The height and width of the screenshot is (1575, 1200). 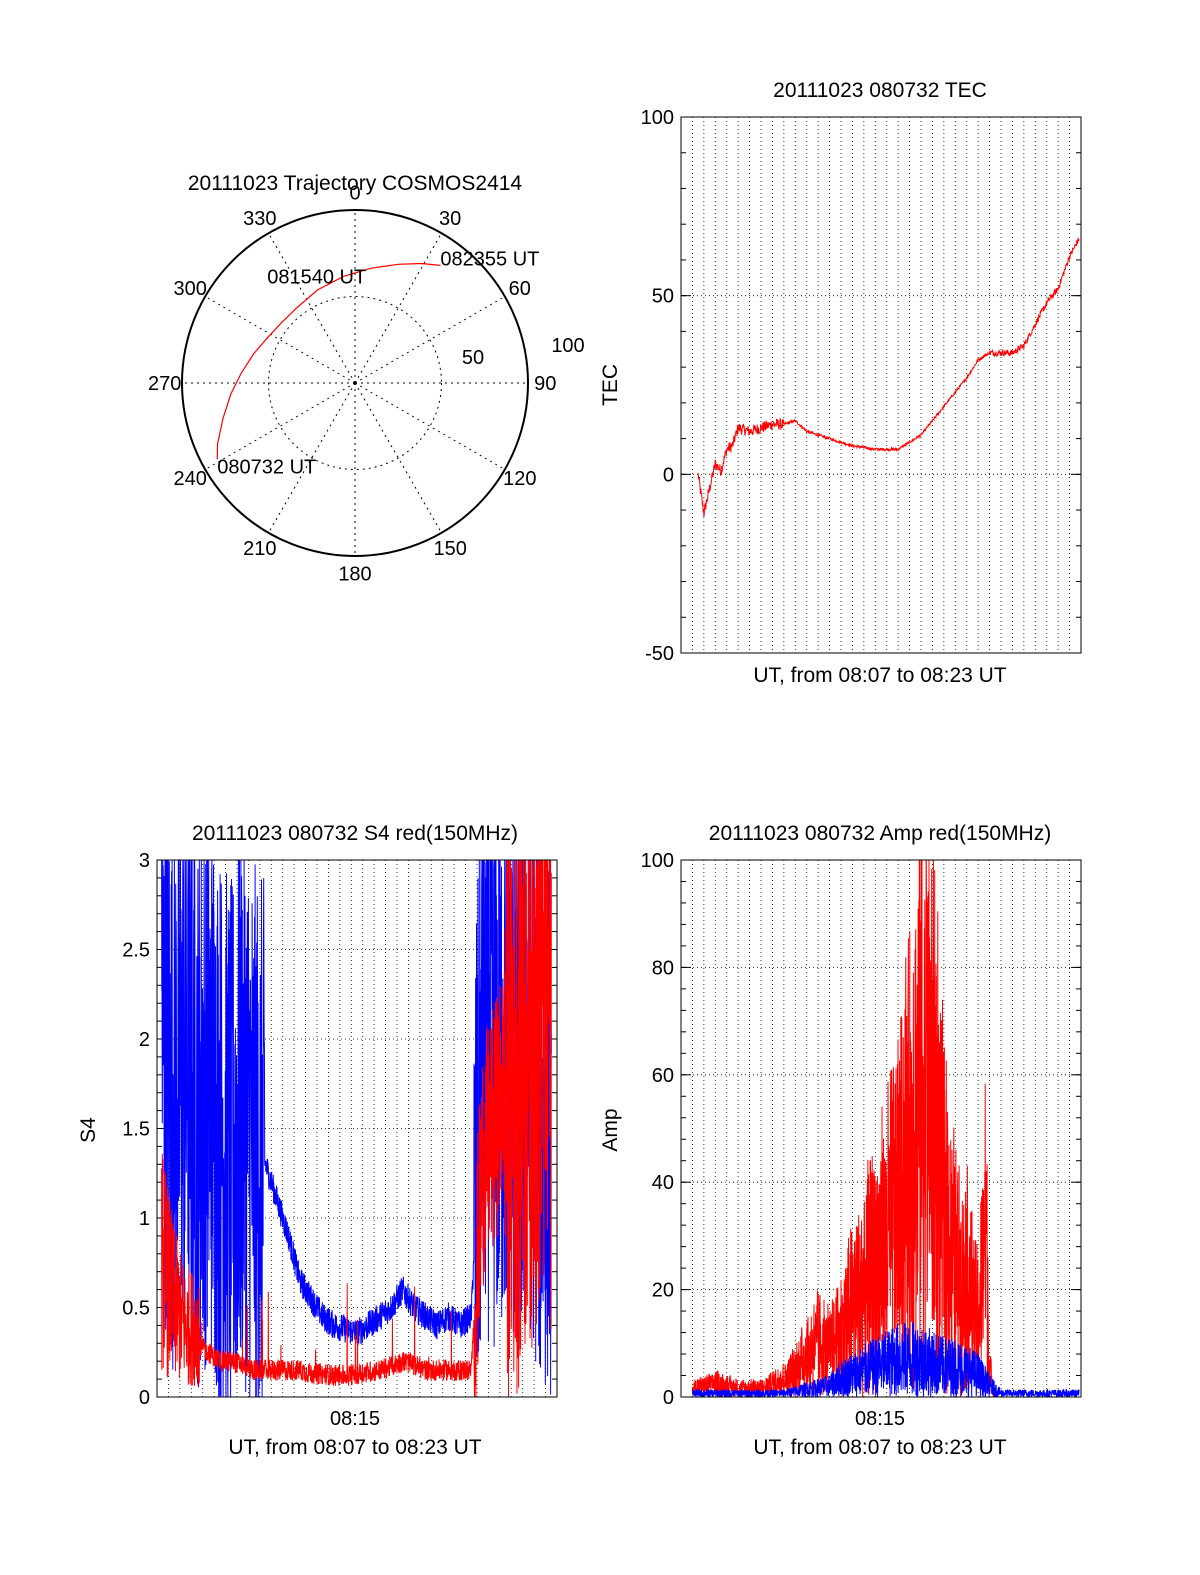 I want to click on amp-y-label: Amp, so click(x=610, y=1129).